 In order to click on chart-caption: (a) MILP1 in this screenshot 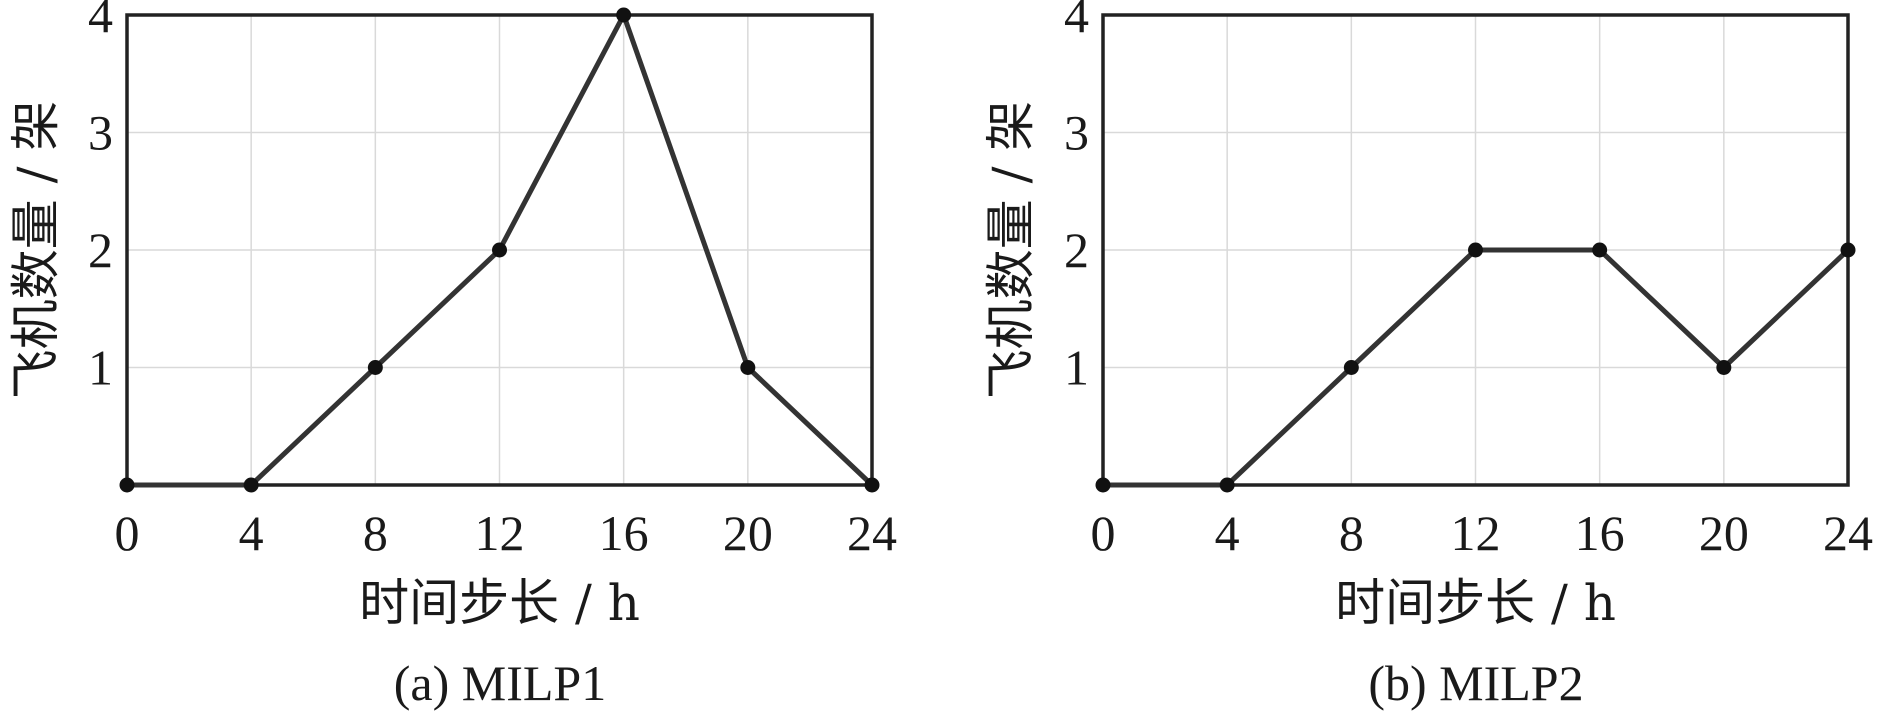, I will do `click(500, 683)`.